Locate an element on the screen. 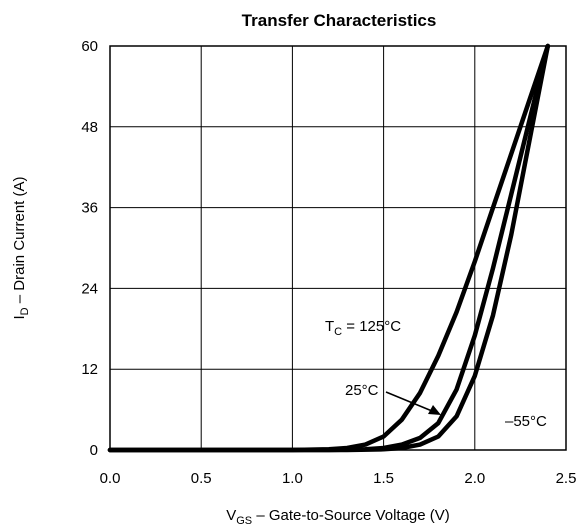 The image size is (587, 529). annotation-125c: TC = 125°C is located at coordinates (363, 328).